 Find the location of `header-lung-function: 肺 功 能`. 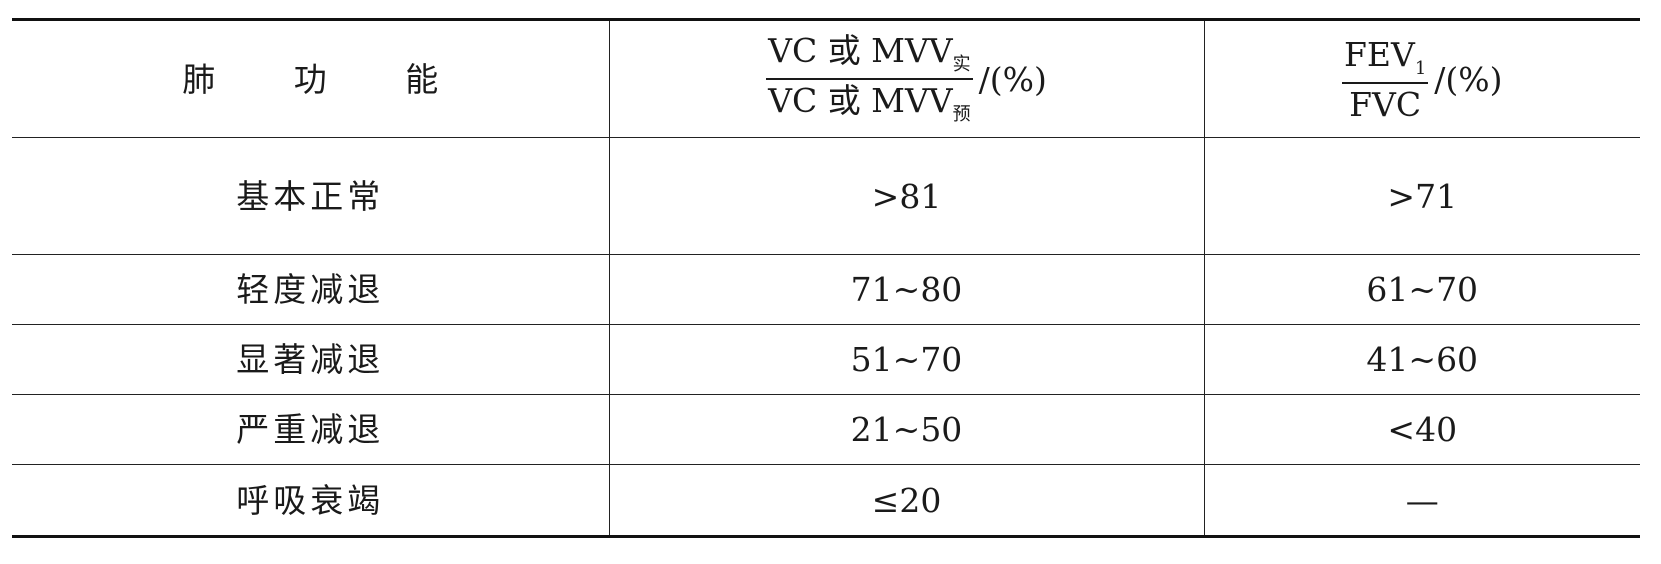

header-lung-function: 肺 功 能 is located at coordinates (310, 78).